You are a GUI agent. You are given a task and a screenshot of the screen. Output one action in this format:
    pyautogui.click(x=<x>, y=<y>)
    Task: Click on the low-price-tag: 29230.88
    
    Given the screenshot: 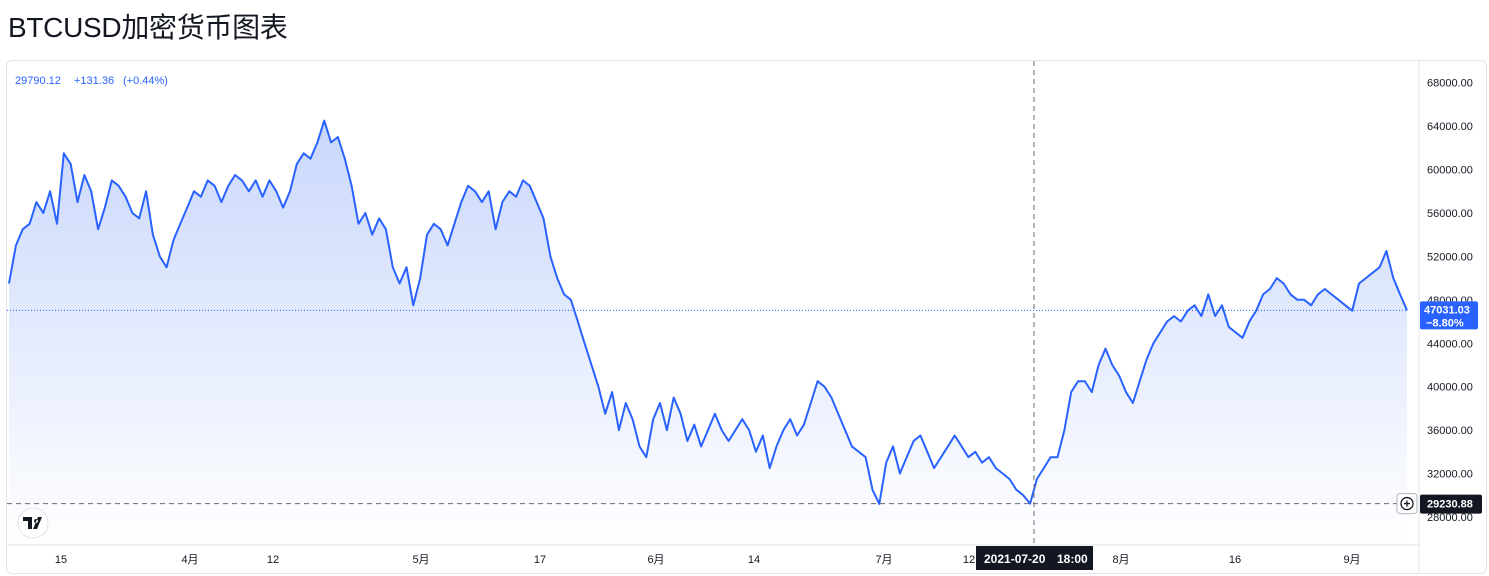 What is the action you would take?
    pyautogui.click(x=1451, y=504)
    